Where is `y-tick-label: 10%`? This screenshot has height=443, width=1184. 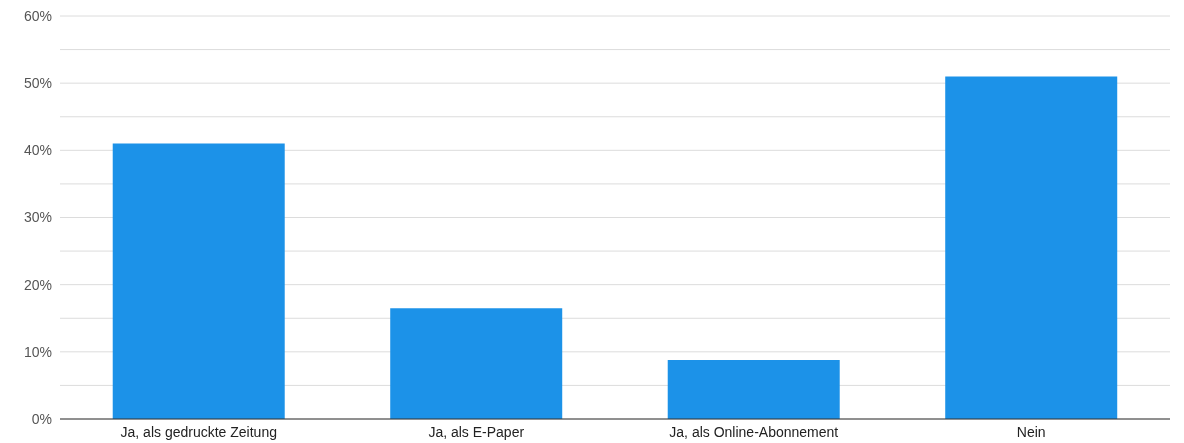 y-tick-label: 10% is located at coordinates (37, 351).